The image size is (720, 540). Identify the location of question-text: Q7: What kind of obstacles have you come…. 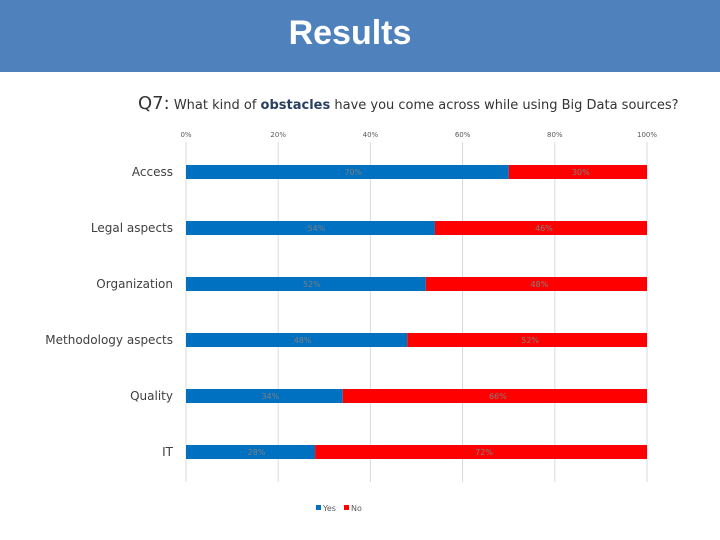
(408, 103).